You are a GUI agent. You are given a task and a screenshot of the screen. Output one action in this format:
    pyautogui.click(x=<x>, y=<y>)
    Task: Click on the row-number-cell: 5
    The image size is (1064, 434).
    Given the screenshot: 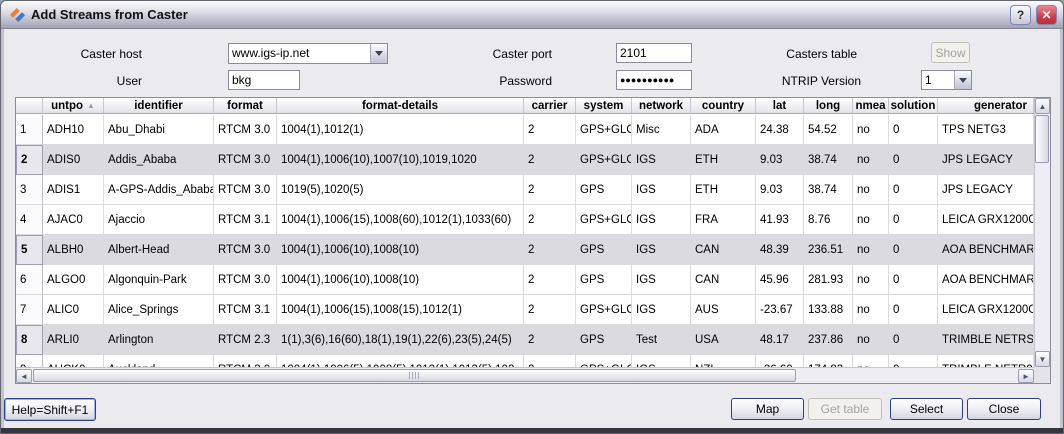 What is the action you would take?
    pyautogui.click(x=29, y=250)
    